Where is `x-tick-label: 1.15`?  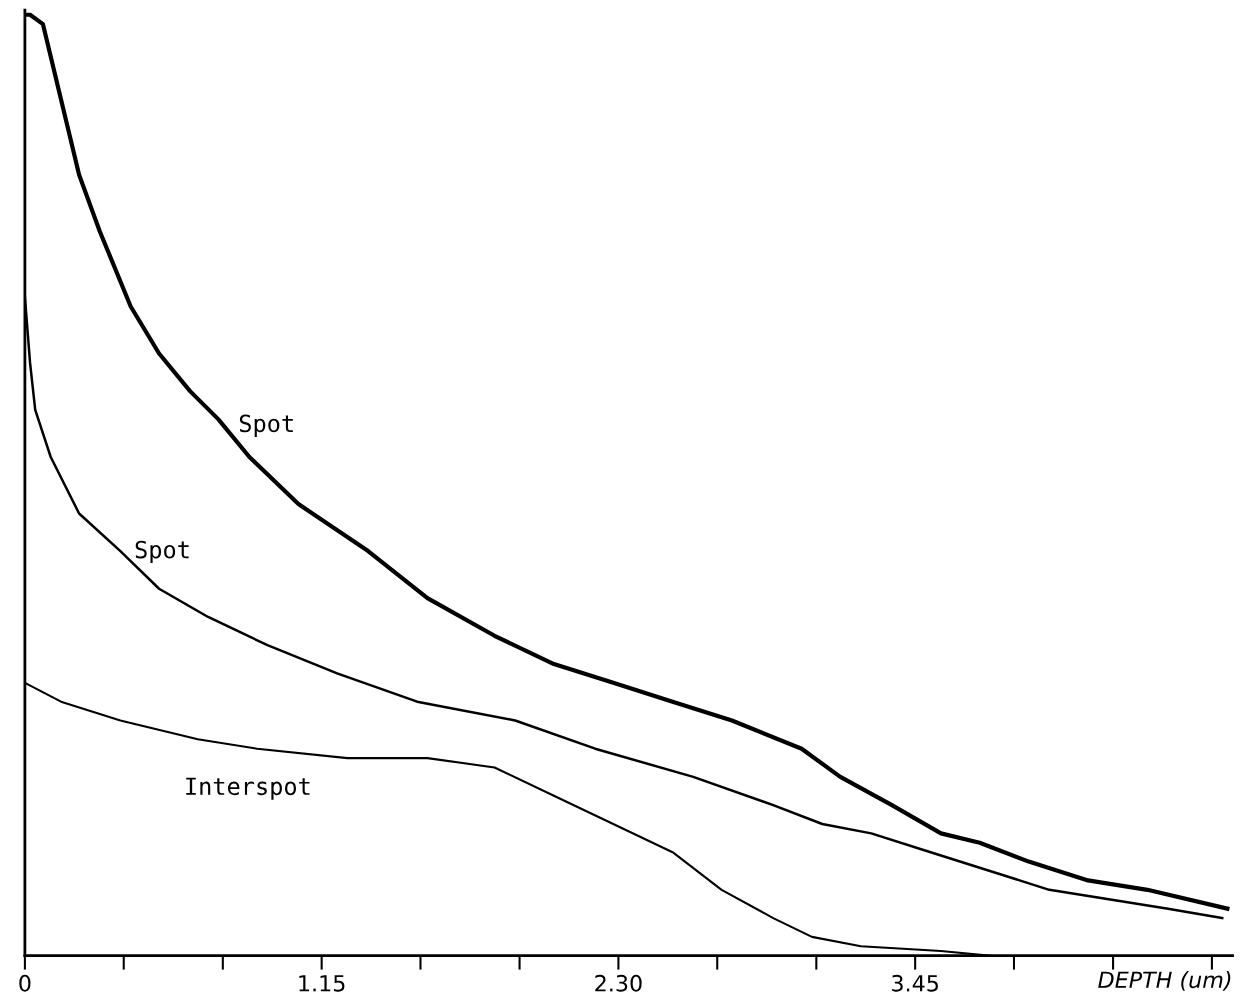
x-tick-label: 1.15 is located at coordinates (322, 983).